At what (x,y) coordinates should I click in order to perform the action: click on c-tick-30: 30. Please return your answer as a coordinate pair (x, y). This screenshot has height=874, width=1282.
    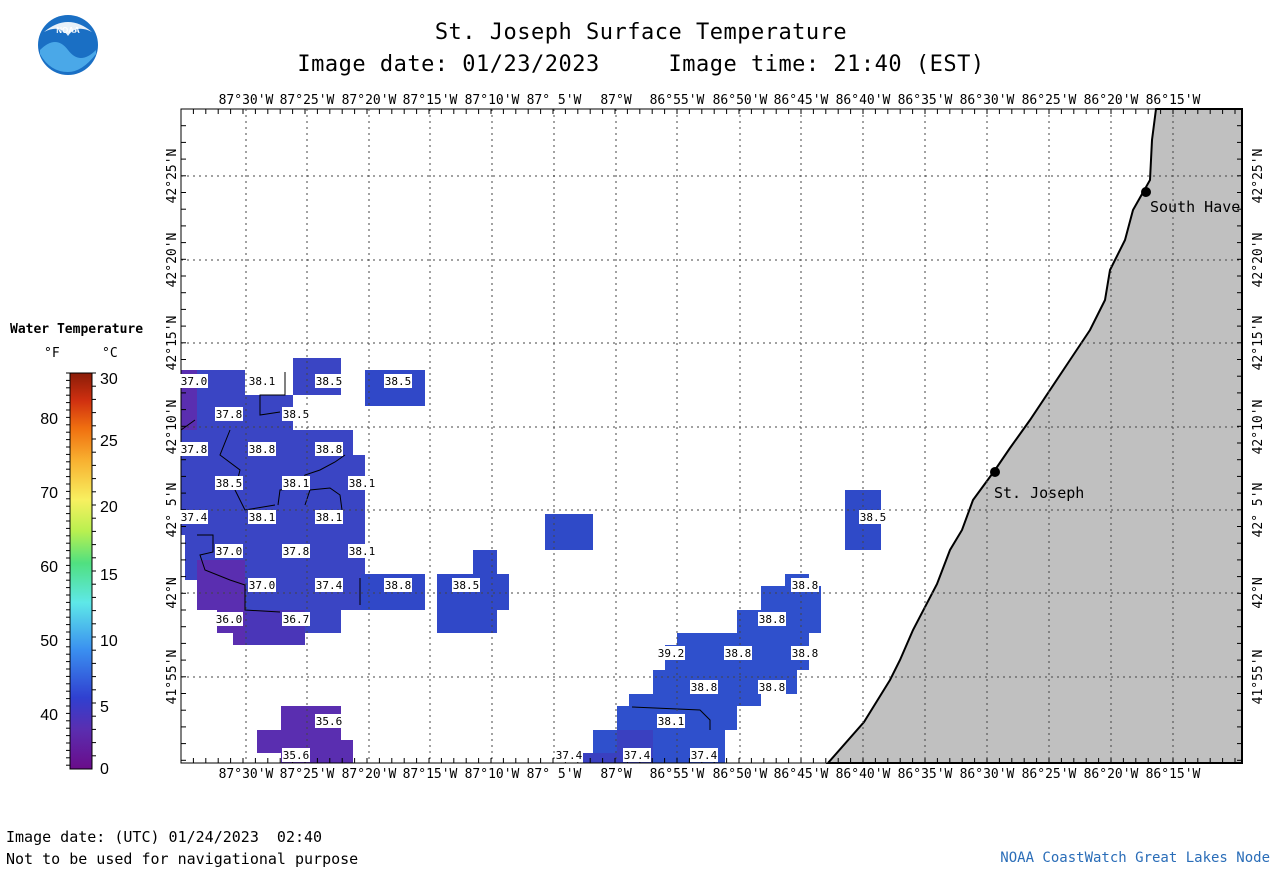
    Looking at the image, I should click on (109, 379).